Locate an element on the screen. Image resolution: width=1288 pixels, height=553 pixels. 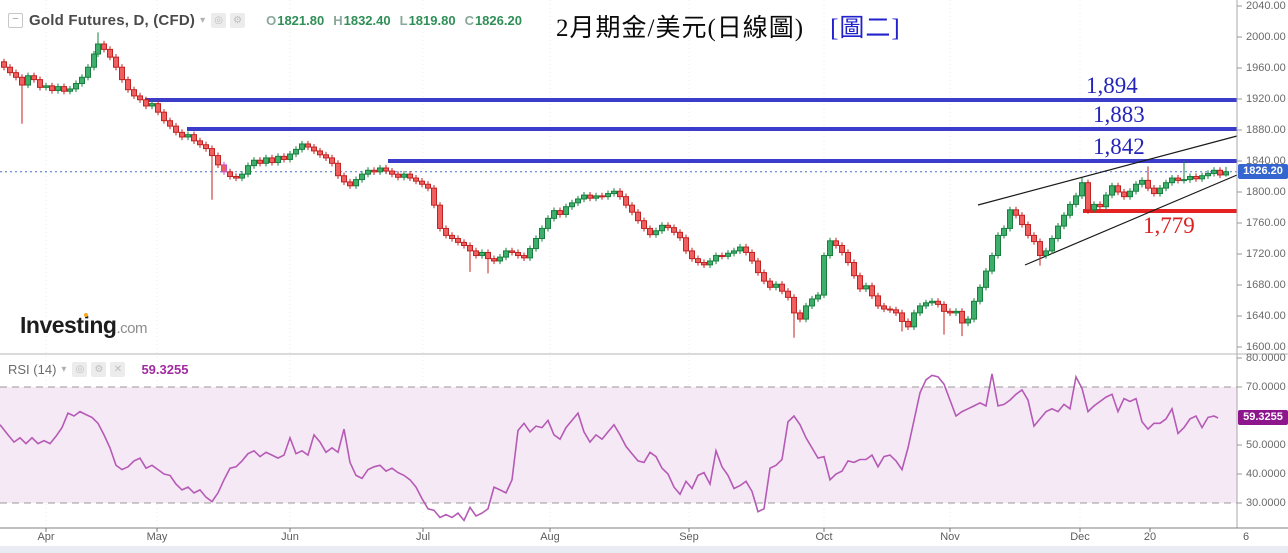
collapse-icon: − is located at coordinates (15, 20).